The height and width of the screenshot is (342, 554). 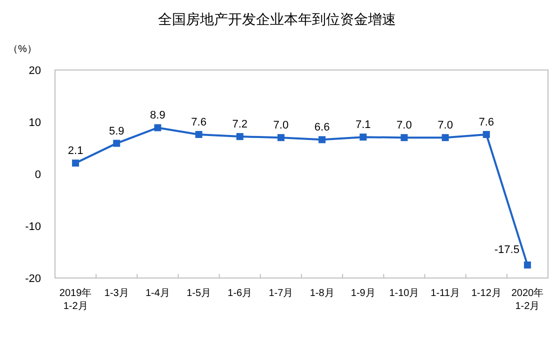 What do you see at coordinates (240, 293) in the screenshot?
I see `x-tick-label: 1-6月` at bounding box center [240, 293].